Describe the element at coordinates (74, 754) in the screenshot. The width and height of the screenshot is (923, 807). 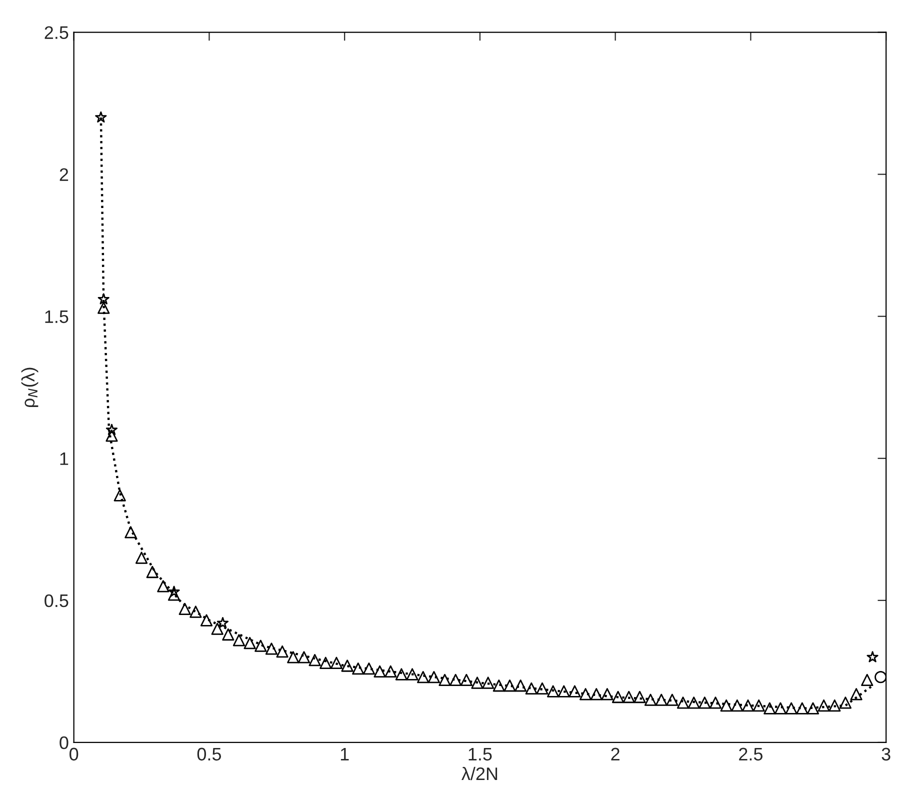
I see `x-tick-label: 0` at that location.